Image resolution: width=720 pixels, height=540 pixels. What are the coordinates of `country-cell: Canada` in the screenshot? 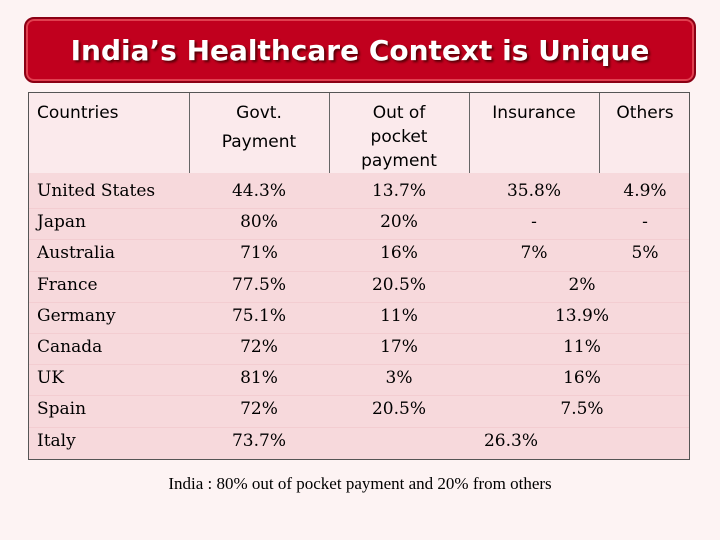 It's located at (70, 347).